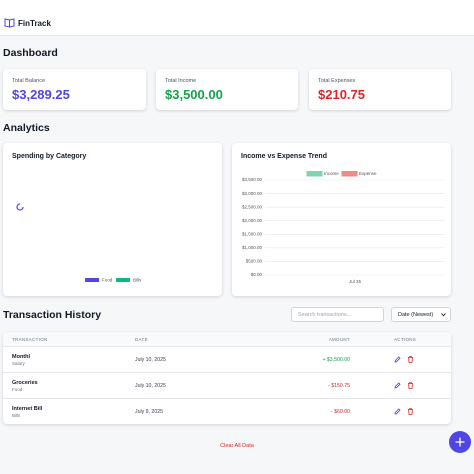 The width and height of the screenshot is (474, 474). What do you see at coordinates (257, 274) in the screenshot?
I see `y-tick-label: $0.00` at bounding box center [257, 274].